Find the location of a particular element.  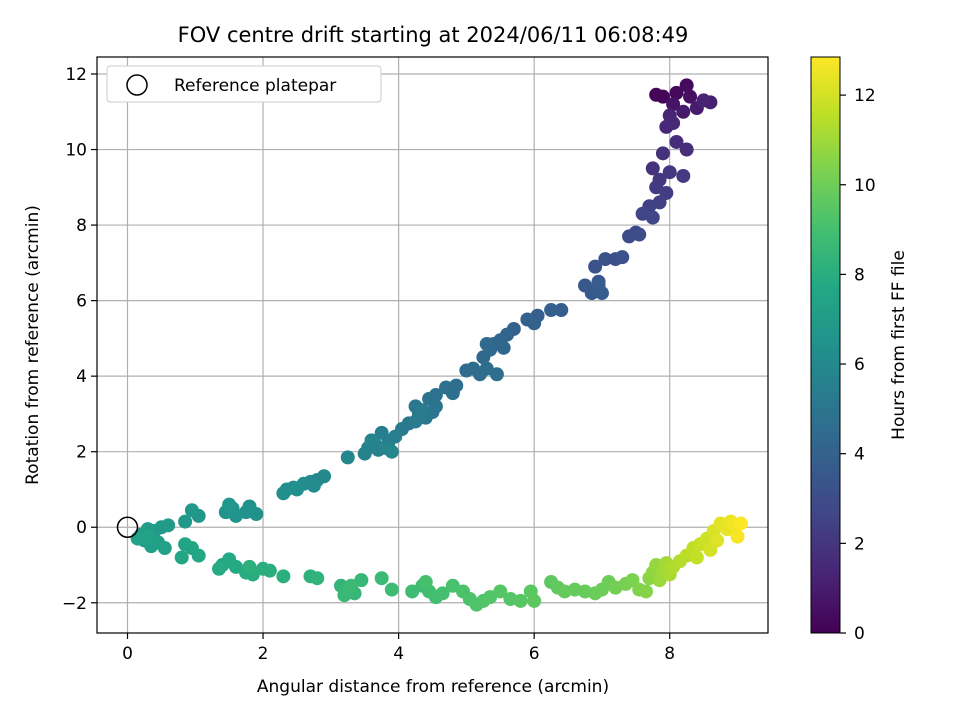

colorbar-ticks: 0 2 4 6 8 10 12 is located at coordinates (858, 365).